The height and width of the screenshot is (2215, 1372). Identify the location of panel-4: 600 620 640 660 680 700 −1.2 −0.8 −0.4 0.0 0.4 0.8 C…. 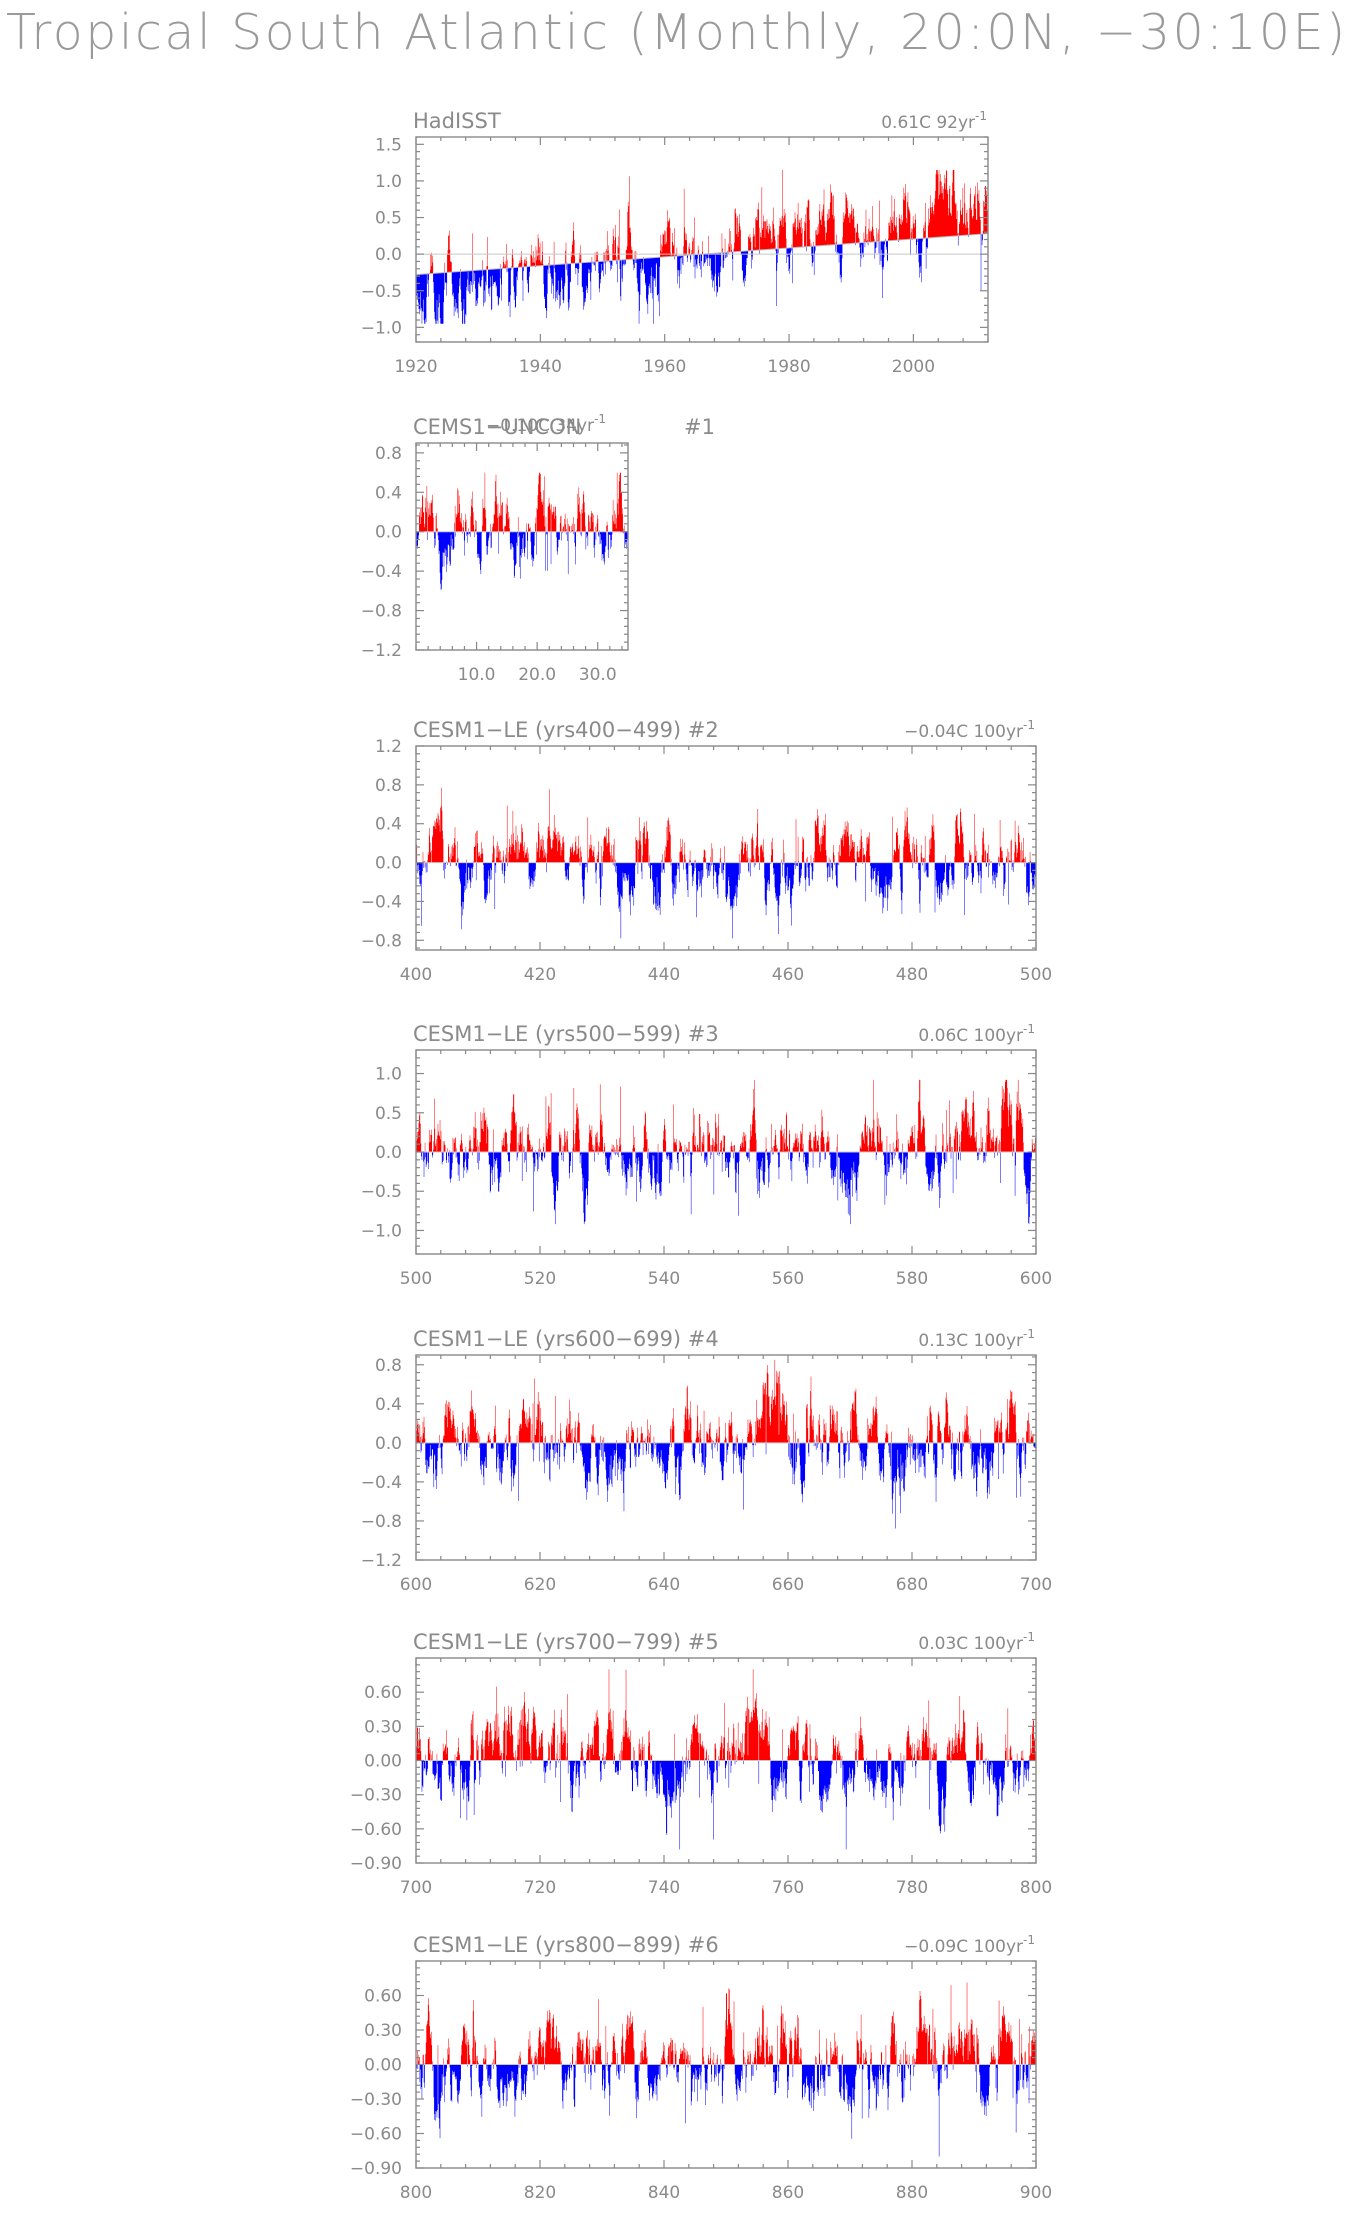
(707, 1461).